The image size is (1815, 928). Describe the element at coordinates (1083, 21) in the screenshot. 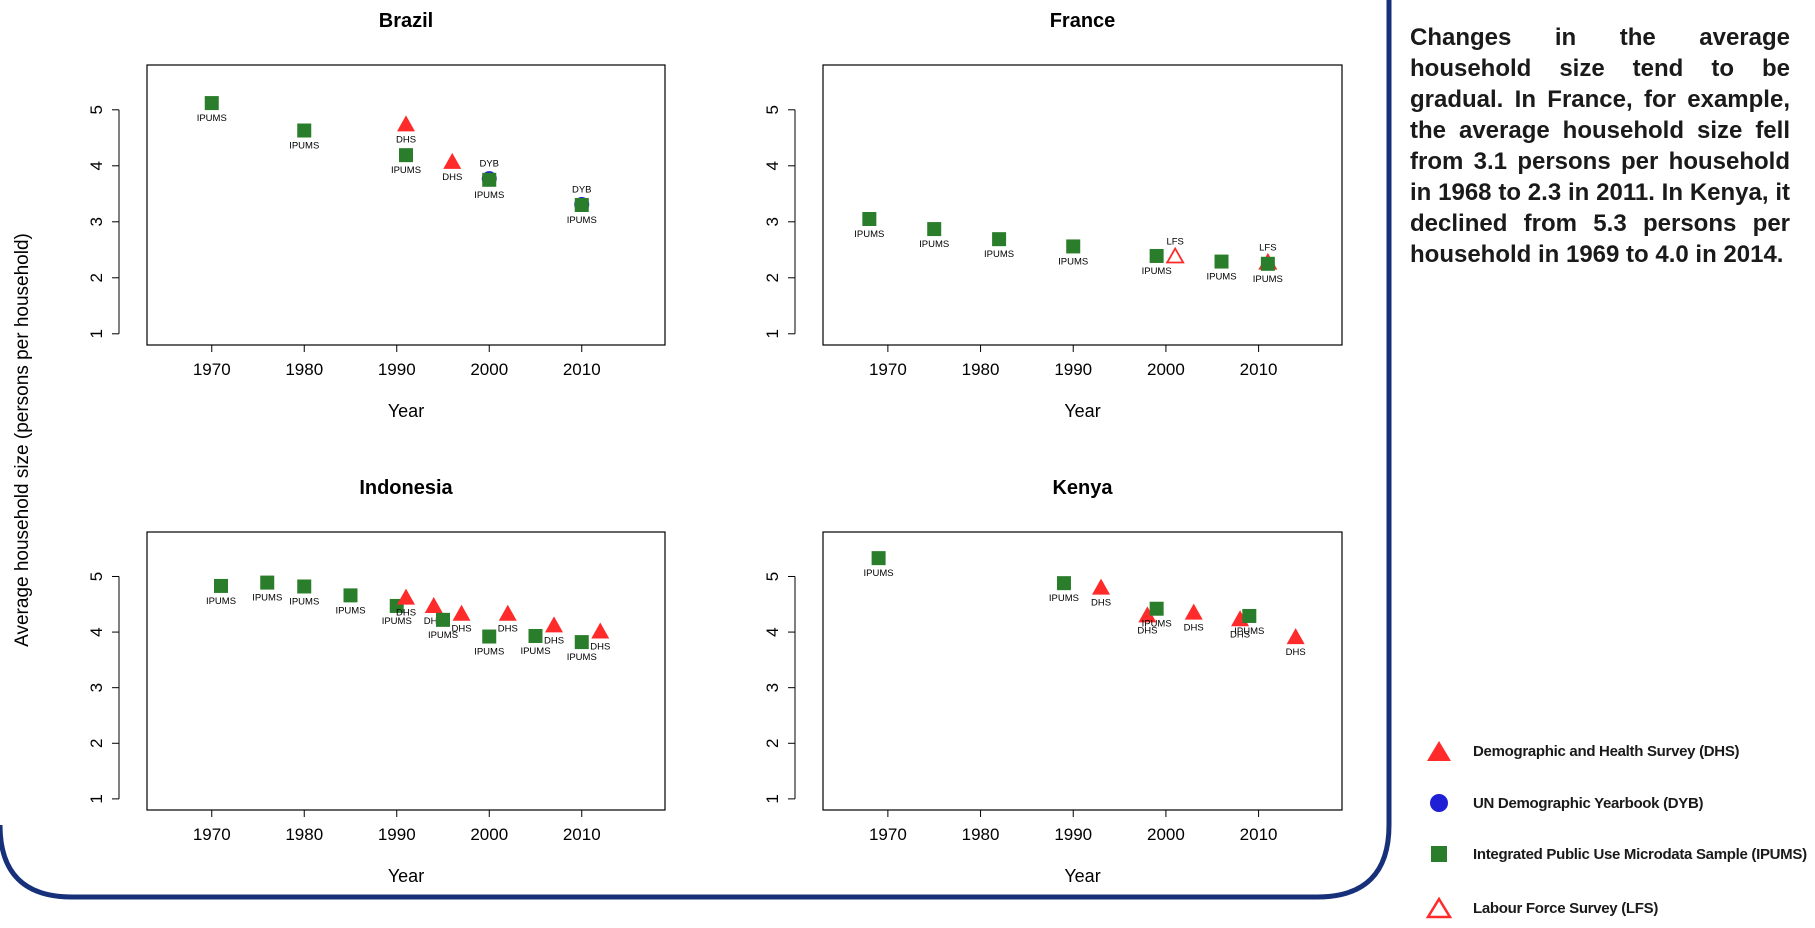

I see `panel-title: France` at that location.